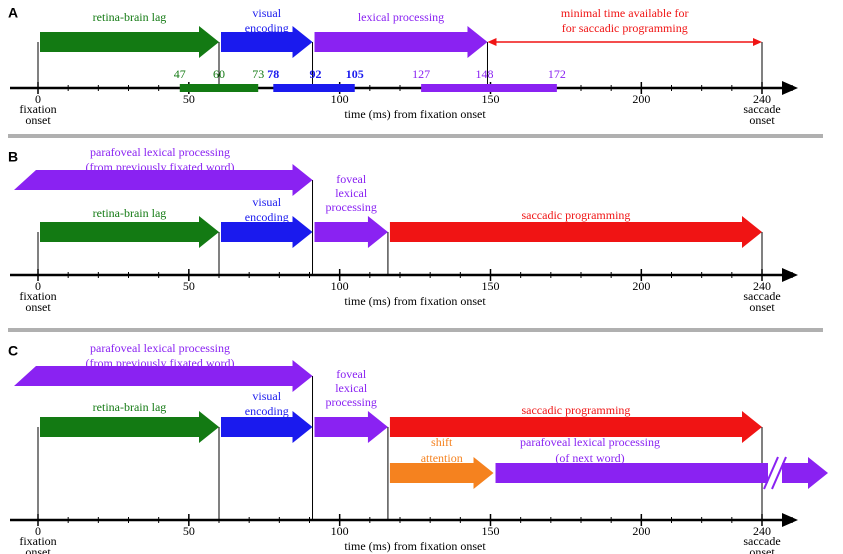  What do you see at coordinates (258, 74) in the screenshot?
I see `marker-label: 73` at bounding box center [258, 74].